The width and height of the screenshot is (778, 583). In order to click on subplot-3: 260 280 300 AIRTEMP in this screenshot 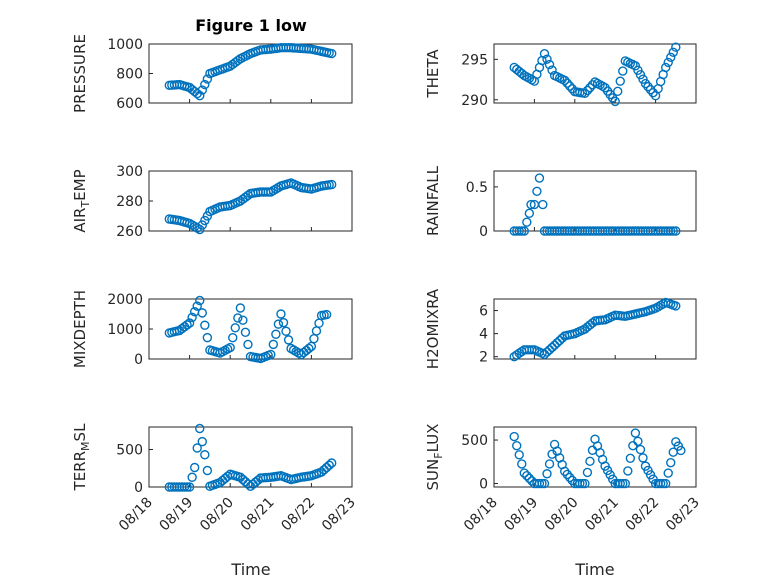, I will do `click(212, 202)`.